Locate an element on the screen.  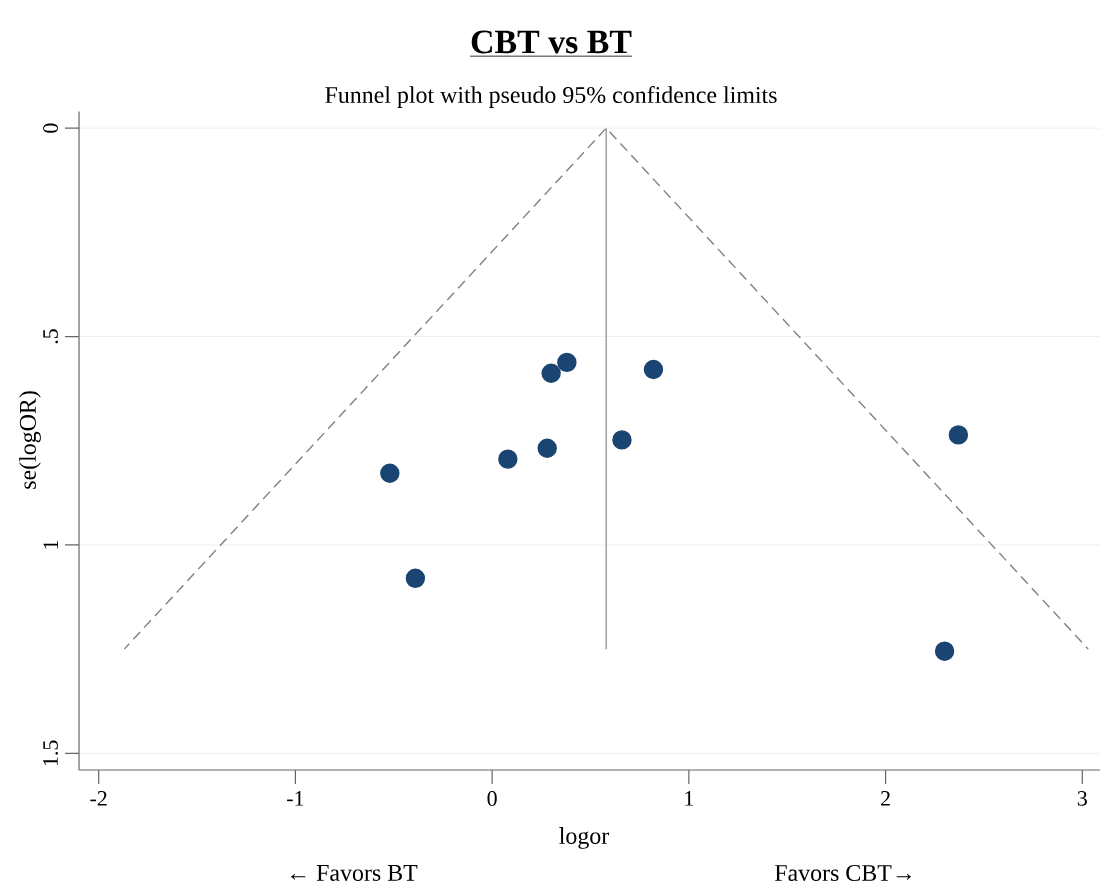
text: Favors CBT→ is located at coordinates (842, 873).